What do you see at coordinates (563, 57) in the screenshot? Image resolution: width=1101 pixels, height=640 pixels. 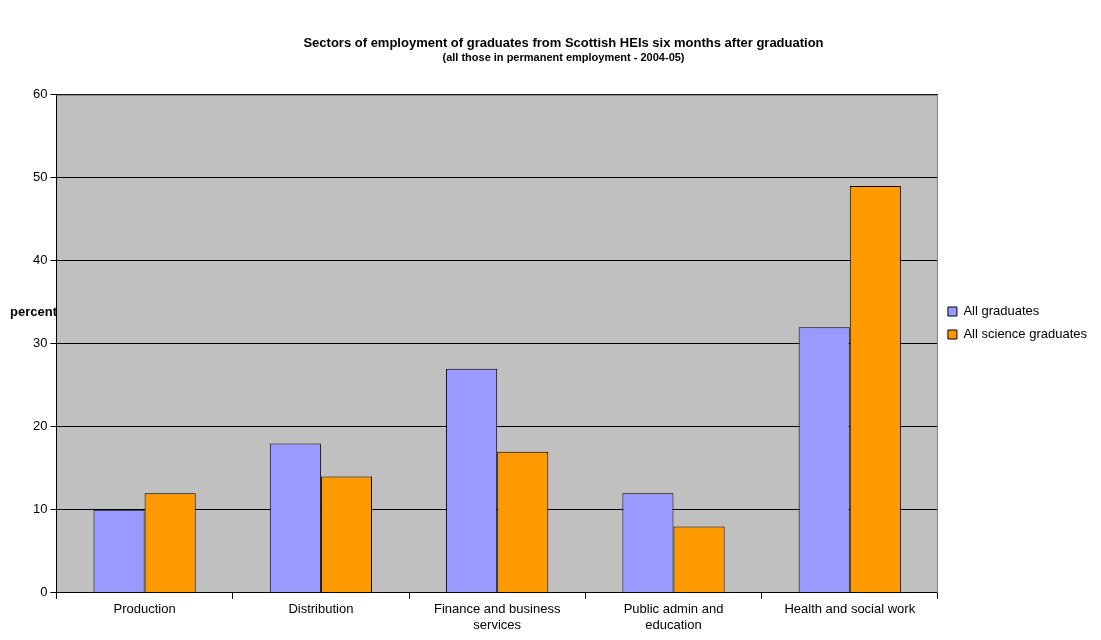 I see `chart-subtitle: (all those in permanent employment - 2004-05)` at bounding box center [563, 57].